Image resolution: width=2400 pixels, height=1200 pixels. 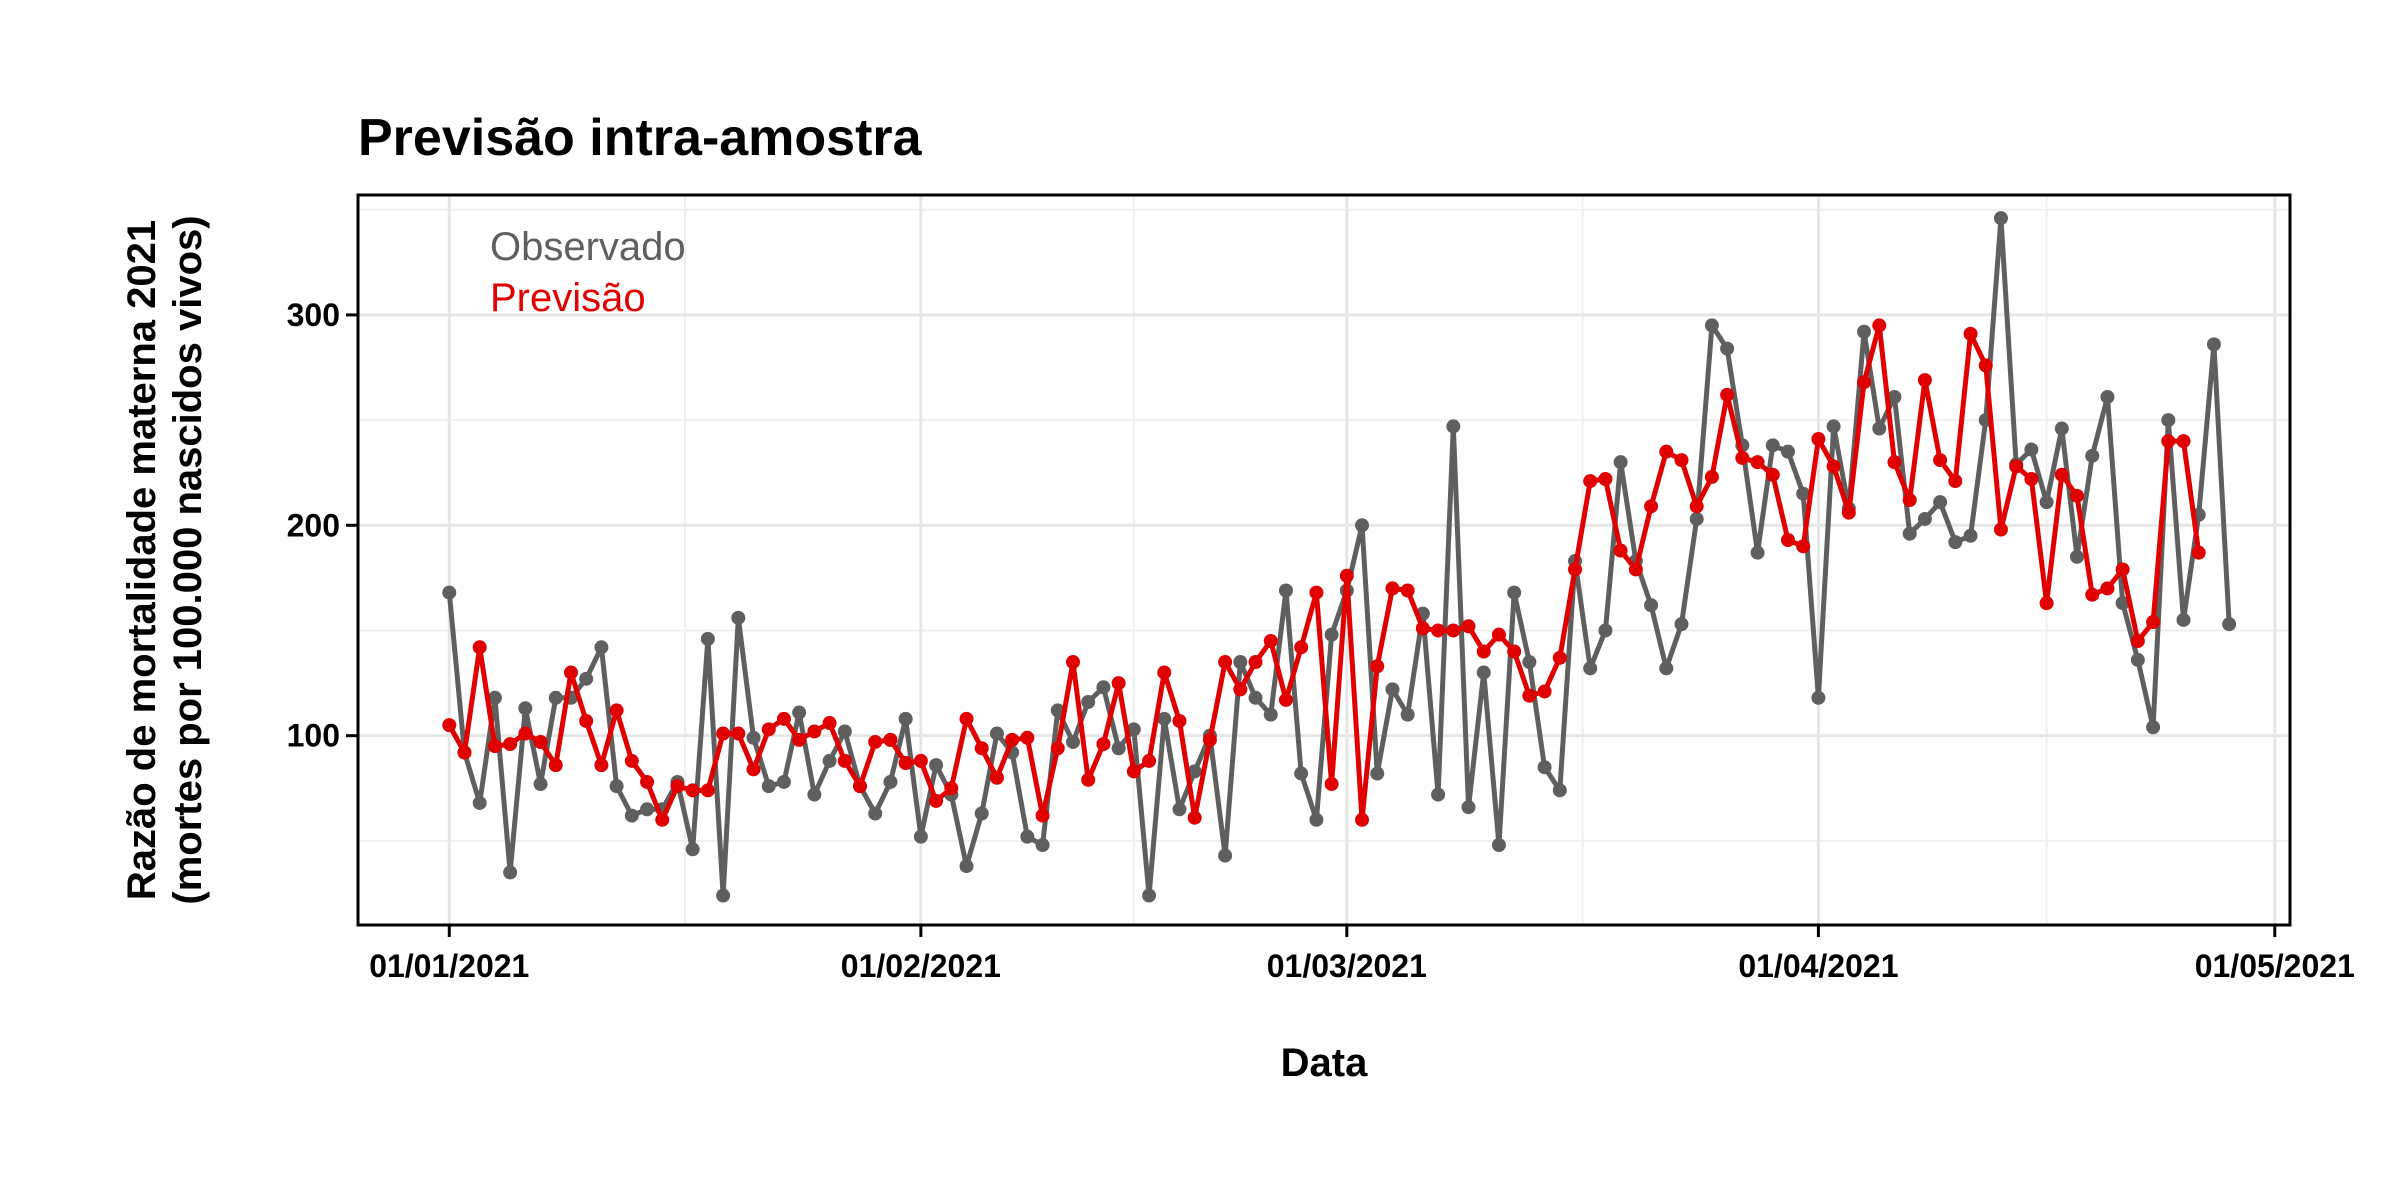 I want to click on y-tick-label: 100, so click(x=313, y=736).